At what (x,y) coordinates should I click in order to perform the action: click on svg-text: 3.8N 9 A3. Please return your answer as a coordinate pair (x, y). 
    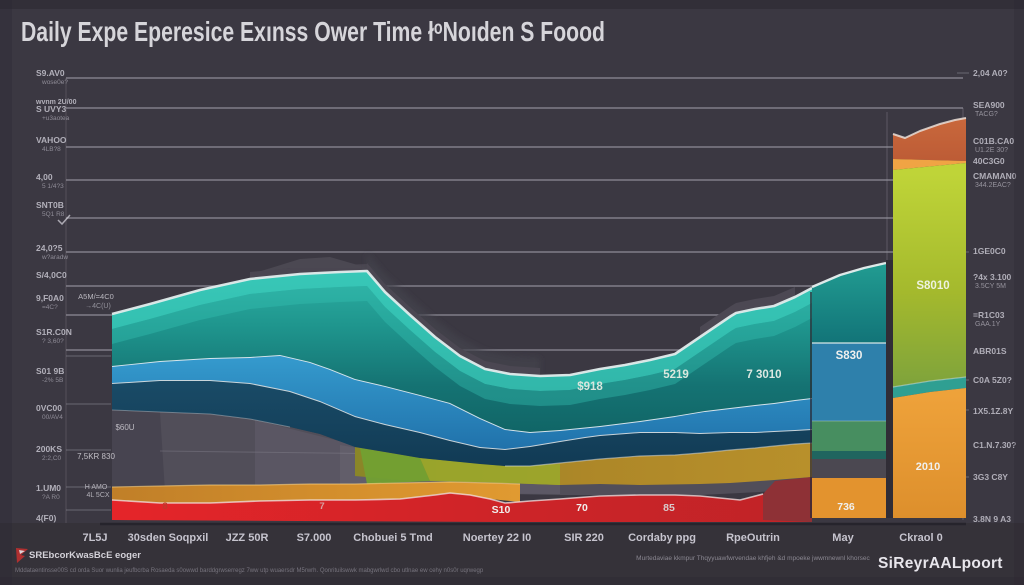
    Looking at the image, I should click on (992, 519).